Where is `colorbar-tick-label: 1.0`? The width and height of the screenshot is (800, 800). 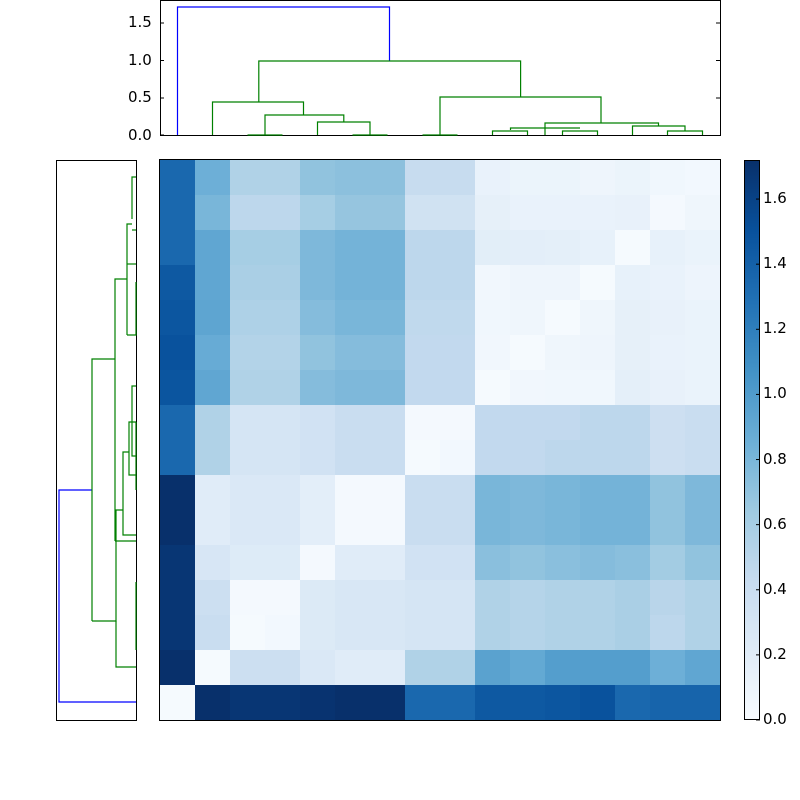 colorbar-tick-label: 1.0 is located at coordinates (775, 393).